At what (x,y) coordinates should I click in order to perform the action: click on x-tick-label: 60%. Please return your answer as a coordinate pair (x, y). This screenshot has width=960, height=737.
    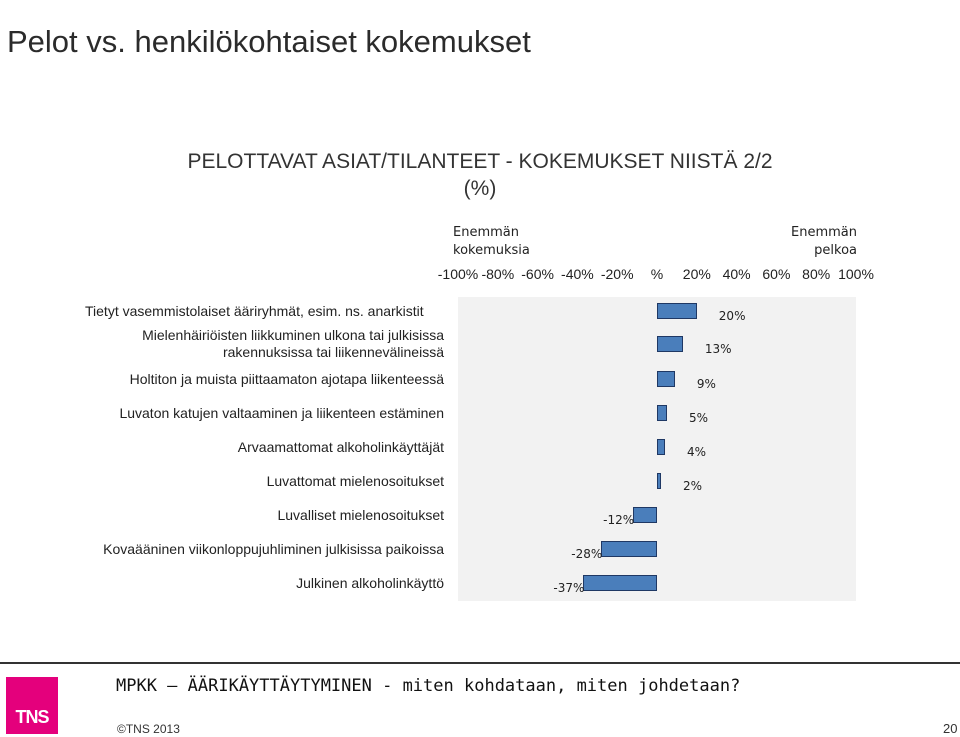
    Looking at the image, I should click on (776, 274).